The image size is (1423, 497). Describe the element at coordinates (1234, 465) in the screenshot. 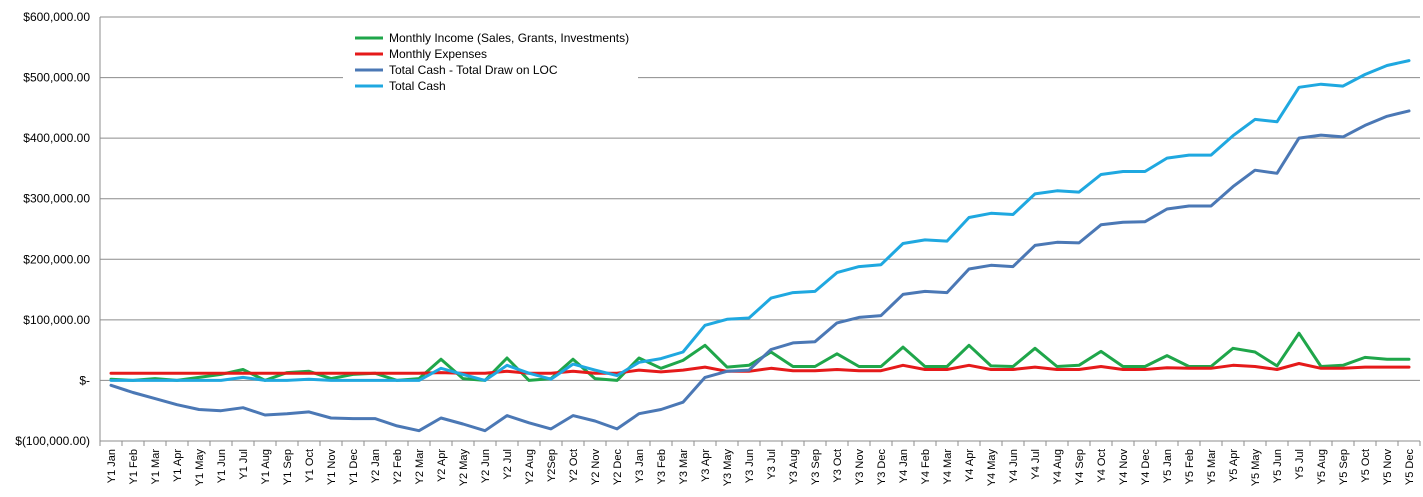

I see `x-tick-label: Y5 Apr` at that location.